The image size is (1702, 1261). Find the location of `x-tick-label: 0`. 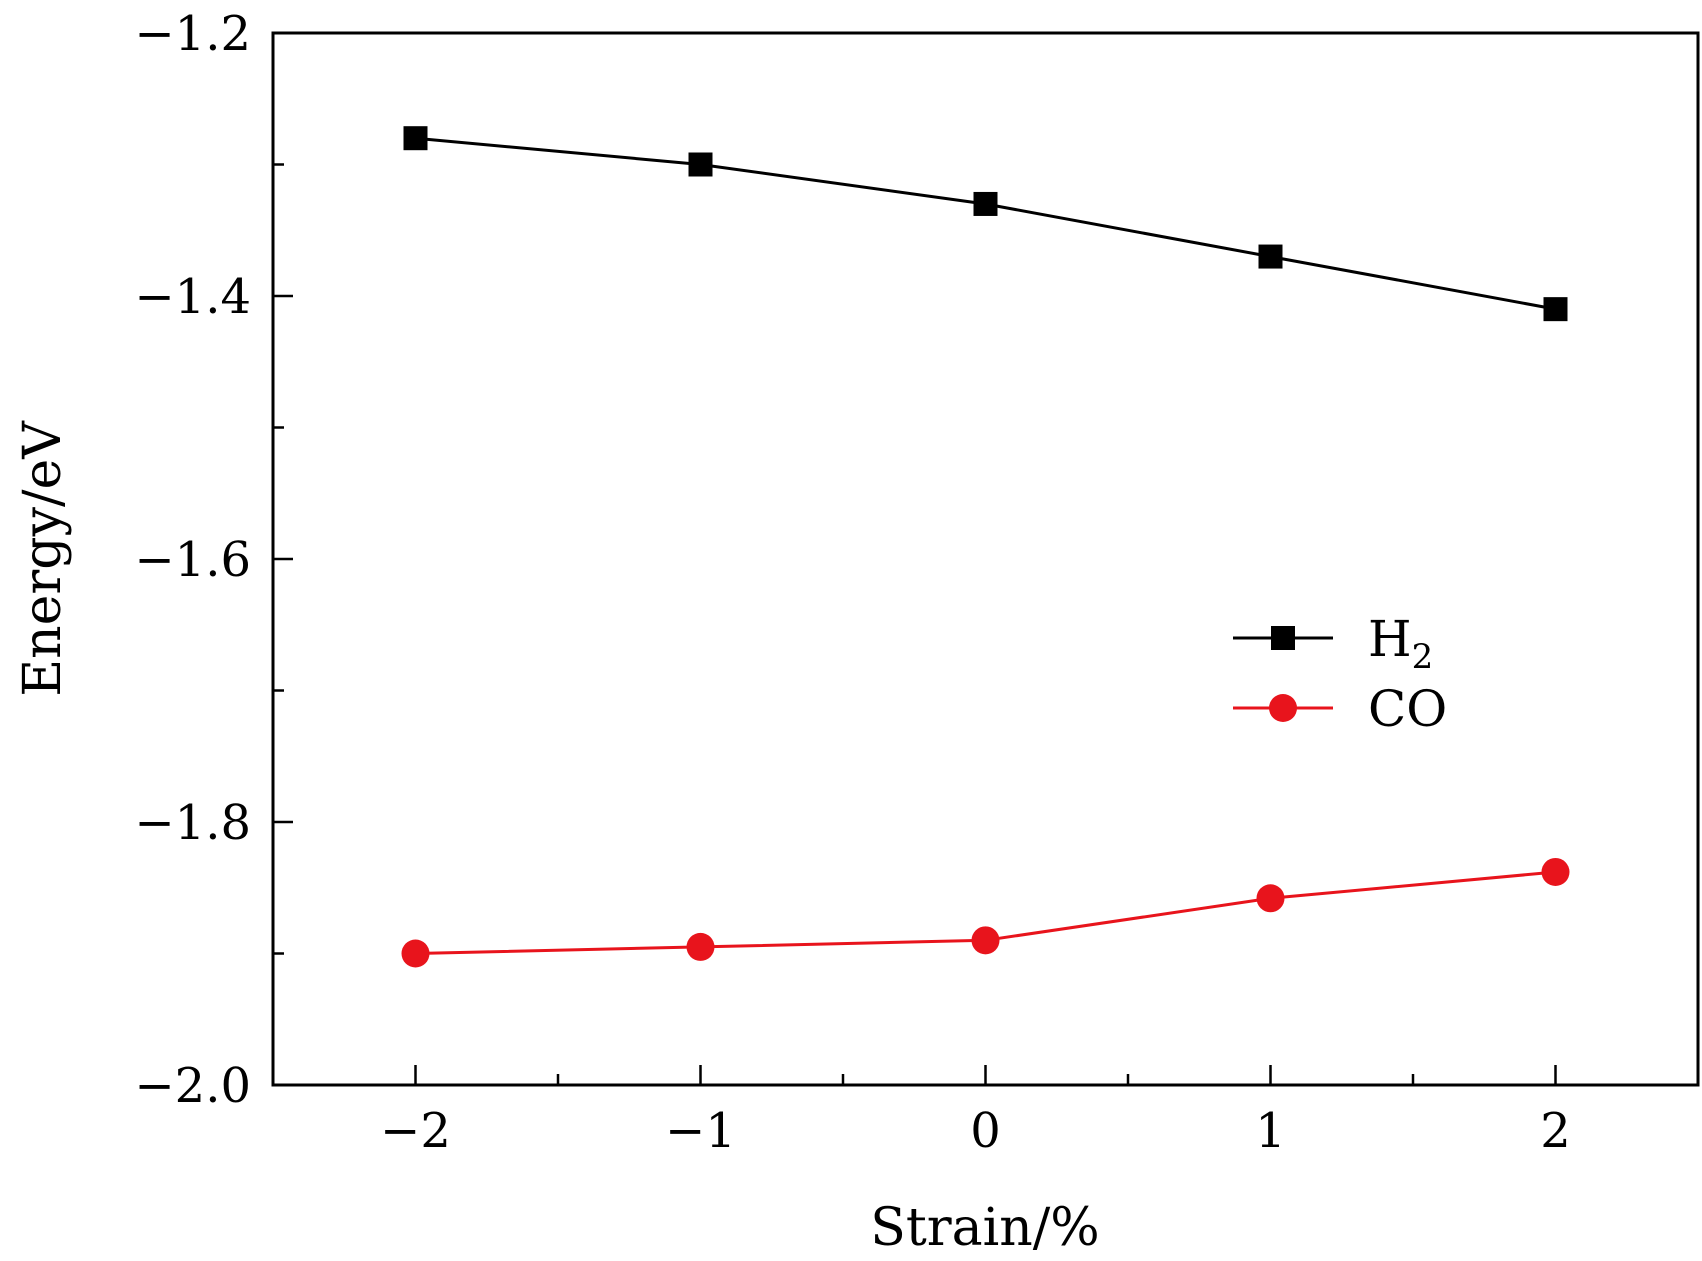

x-tick-label: 0 is located at coordinates (985, 1131).